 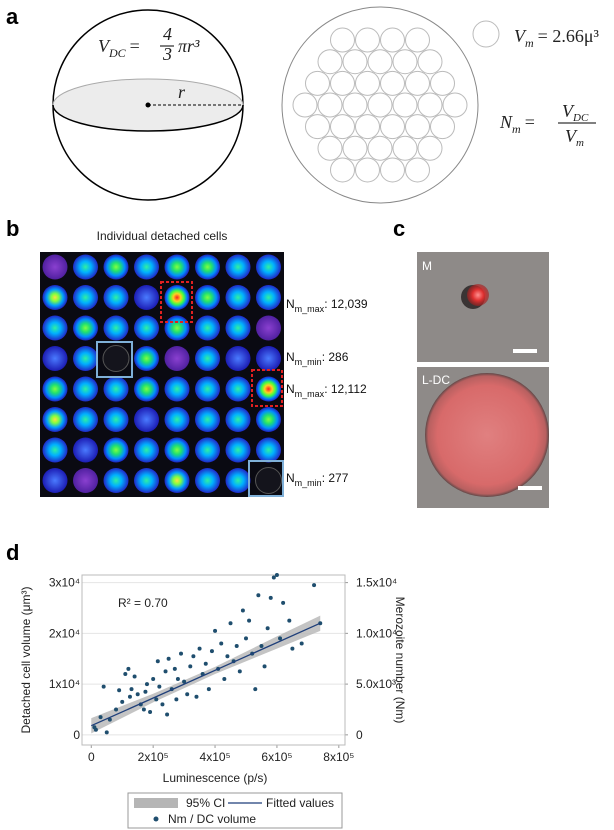 What do you see at coordinates (148, 118) in the screenshot?
I see `equator-front` at bounding box center [148, 118].